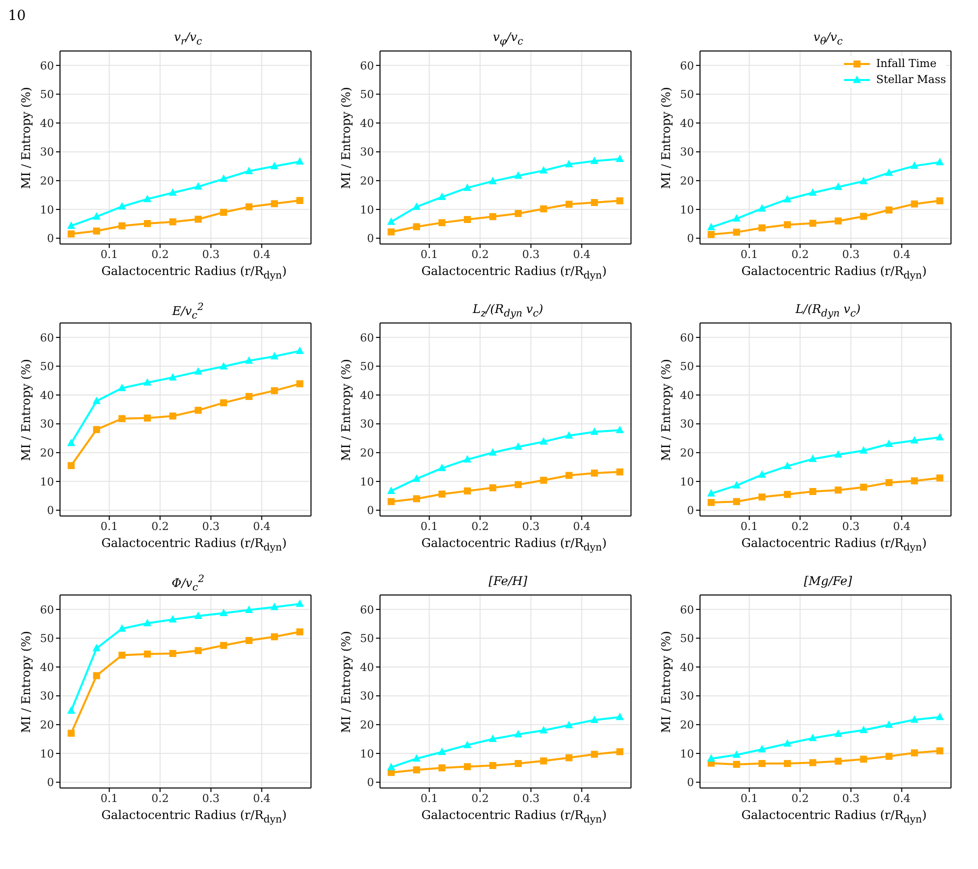  Describe the element at coordinates (508, 39) in the screenshot. I see `chart-title: v$_{φ}$/v$_{c}$` at that location.